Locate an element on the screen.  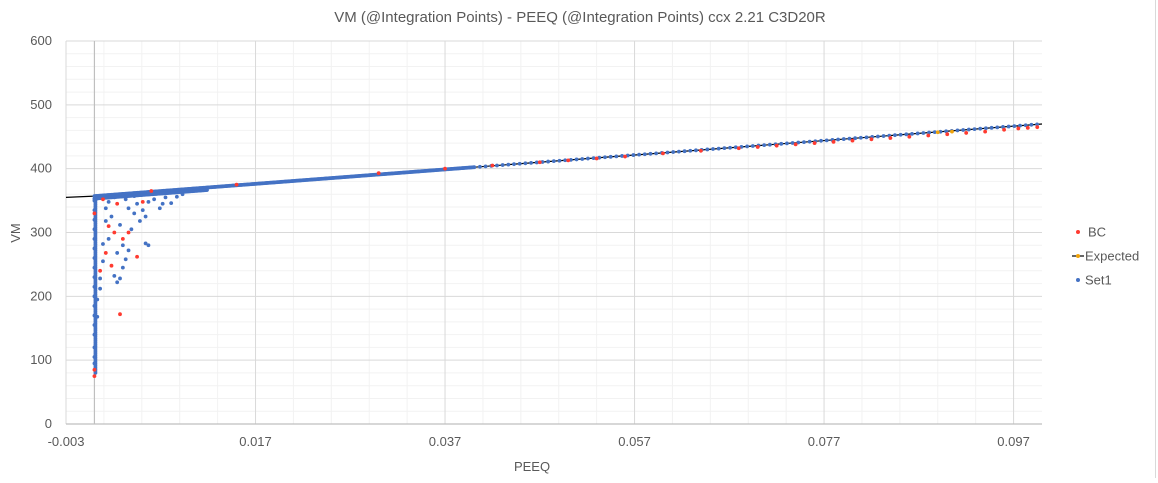
legend-expected-marker is located at coordinates (1078, 256).